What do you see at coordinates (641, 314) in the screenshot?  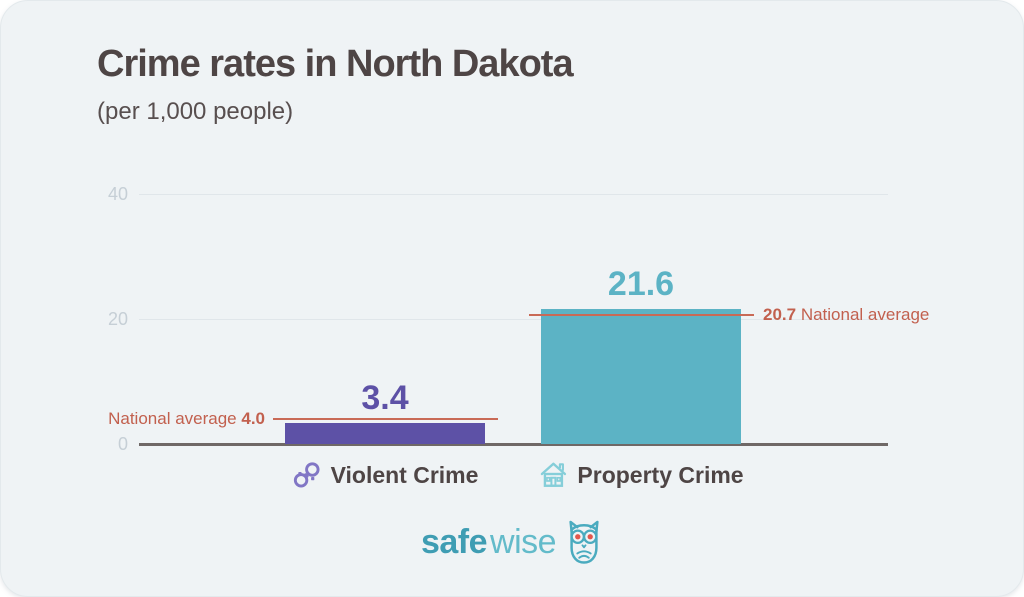 I see `national-average-line-property` at bounding box center [641, 314].